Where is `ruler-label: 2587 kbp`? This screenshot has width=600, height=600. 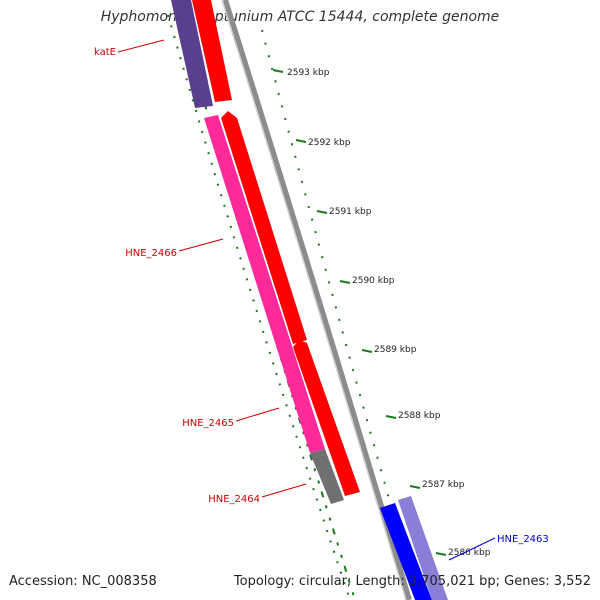
ruler-label: 2587 kbp is located at coordinates (443, 485).